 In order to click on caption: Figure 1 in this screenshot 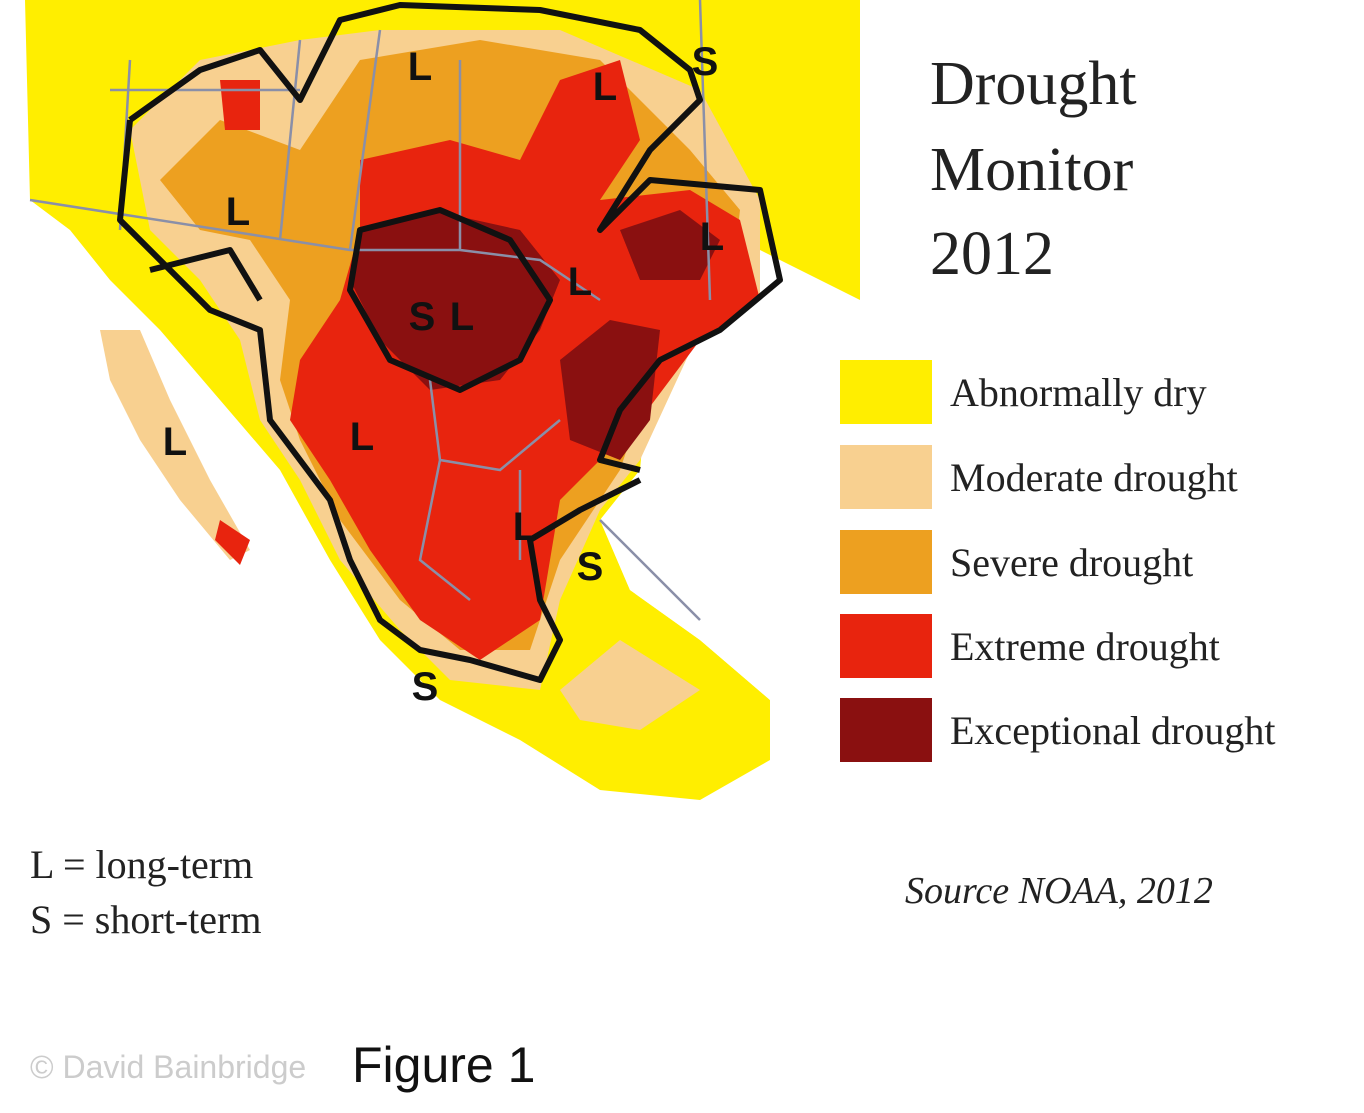, I will do `click(443, 1065)`.